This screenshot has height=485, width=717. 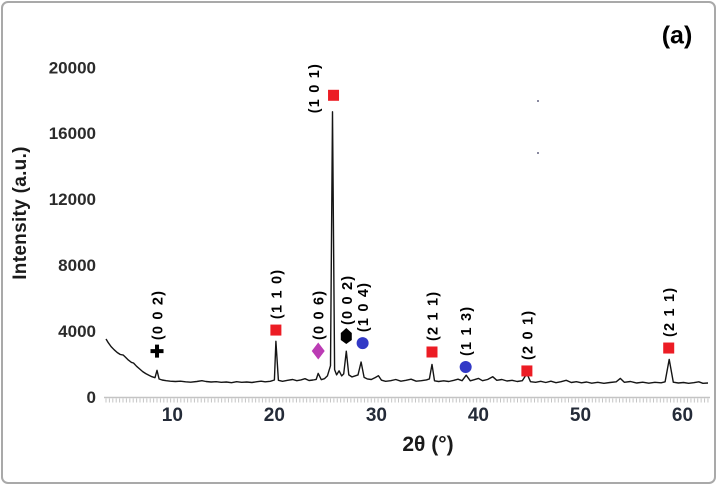 I want to click on x-tick-label: 10, so click(x=172, y=415).